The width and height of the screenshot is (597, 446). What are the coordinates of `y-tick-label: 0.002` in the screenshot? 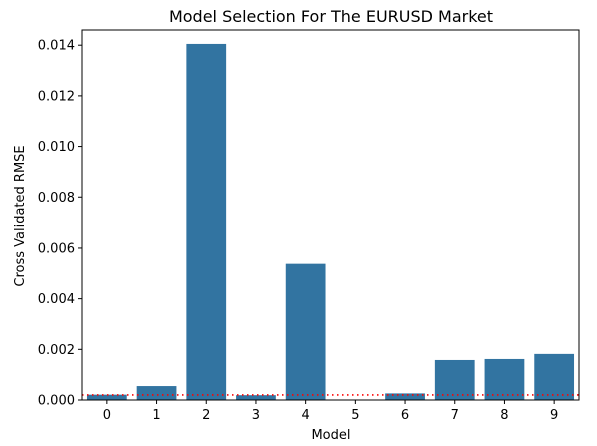 It's located at (56, 350).